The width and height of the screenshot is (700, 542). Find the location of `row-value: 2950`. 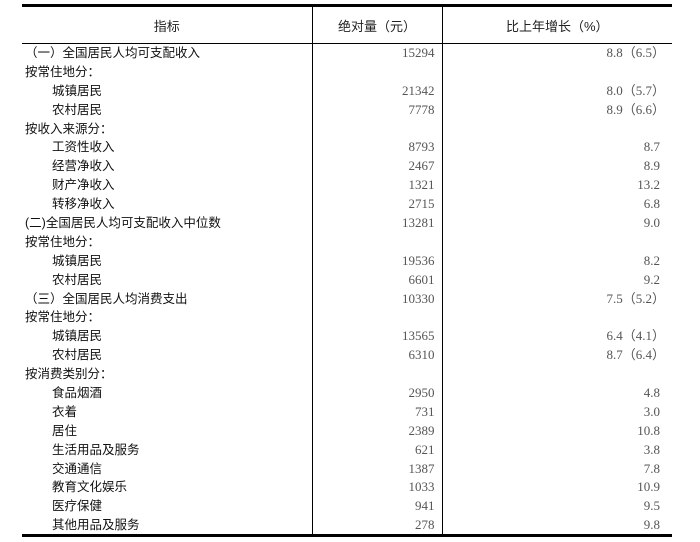

row-value: 2950 is located at coordinates (376, 393).